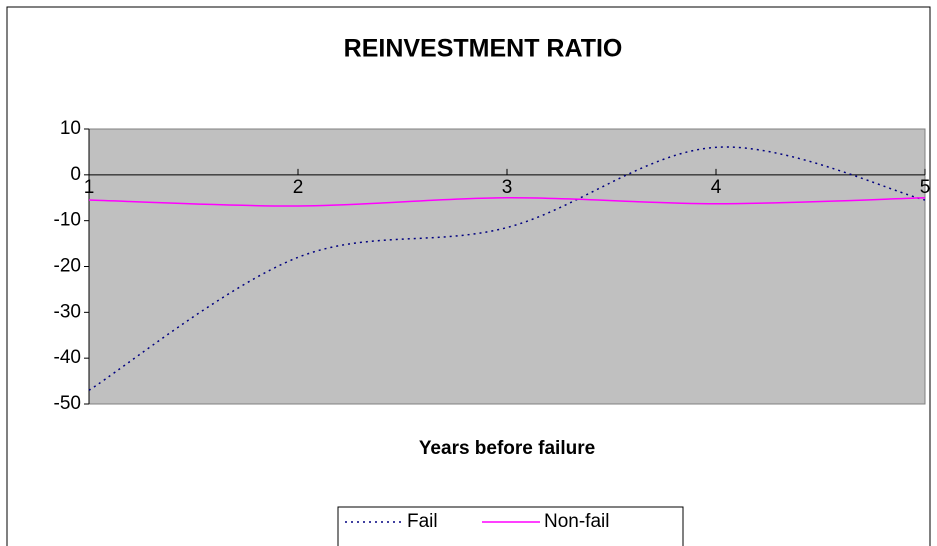  Describe the element at coordinates (422, 521) in the screenshot. I see `legend-label: Fail` at that location.